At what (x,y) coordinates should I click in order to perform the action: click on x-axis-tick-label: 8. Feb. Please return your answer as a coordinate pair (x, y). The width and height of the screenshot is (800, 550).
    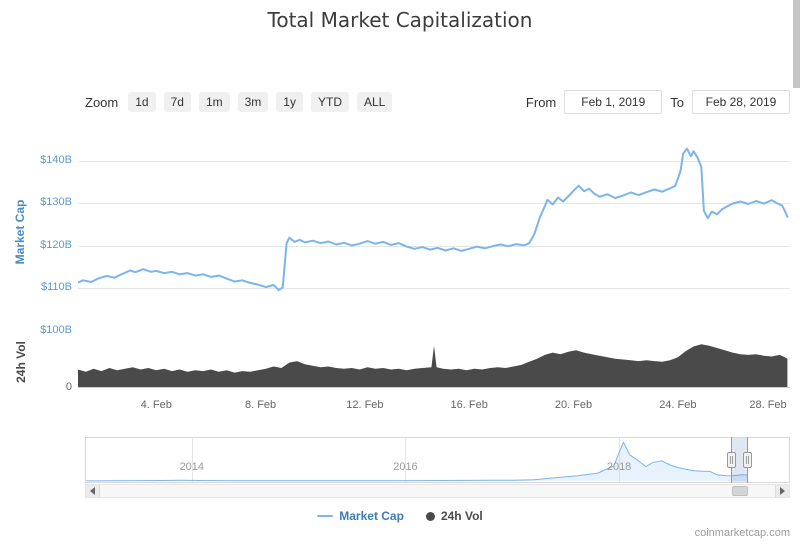
    Looking at the image, I should click on (260, 405).